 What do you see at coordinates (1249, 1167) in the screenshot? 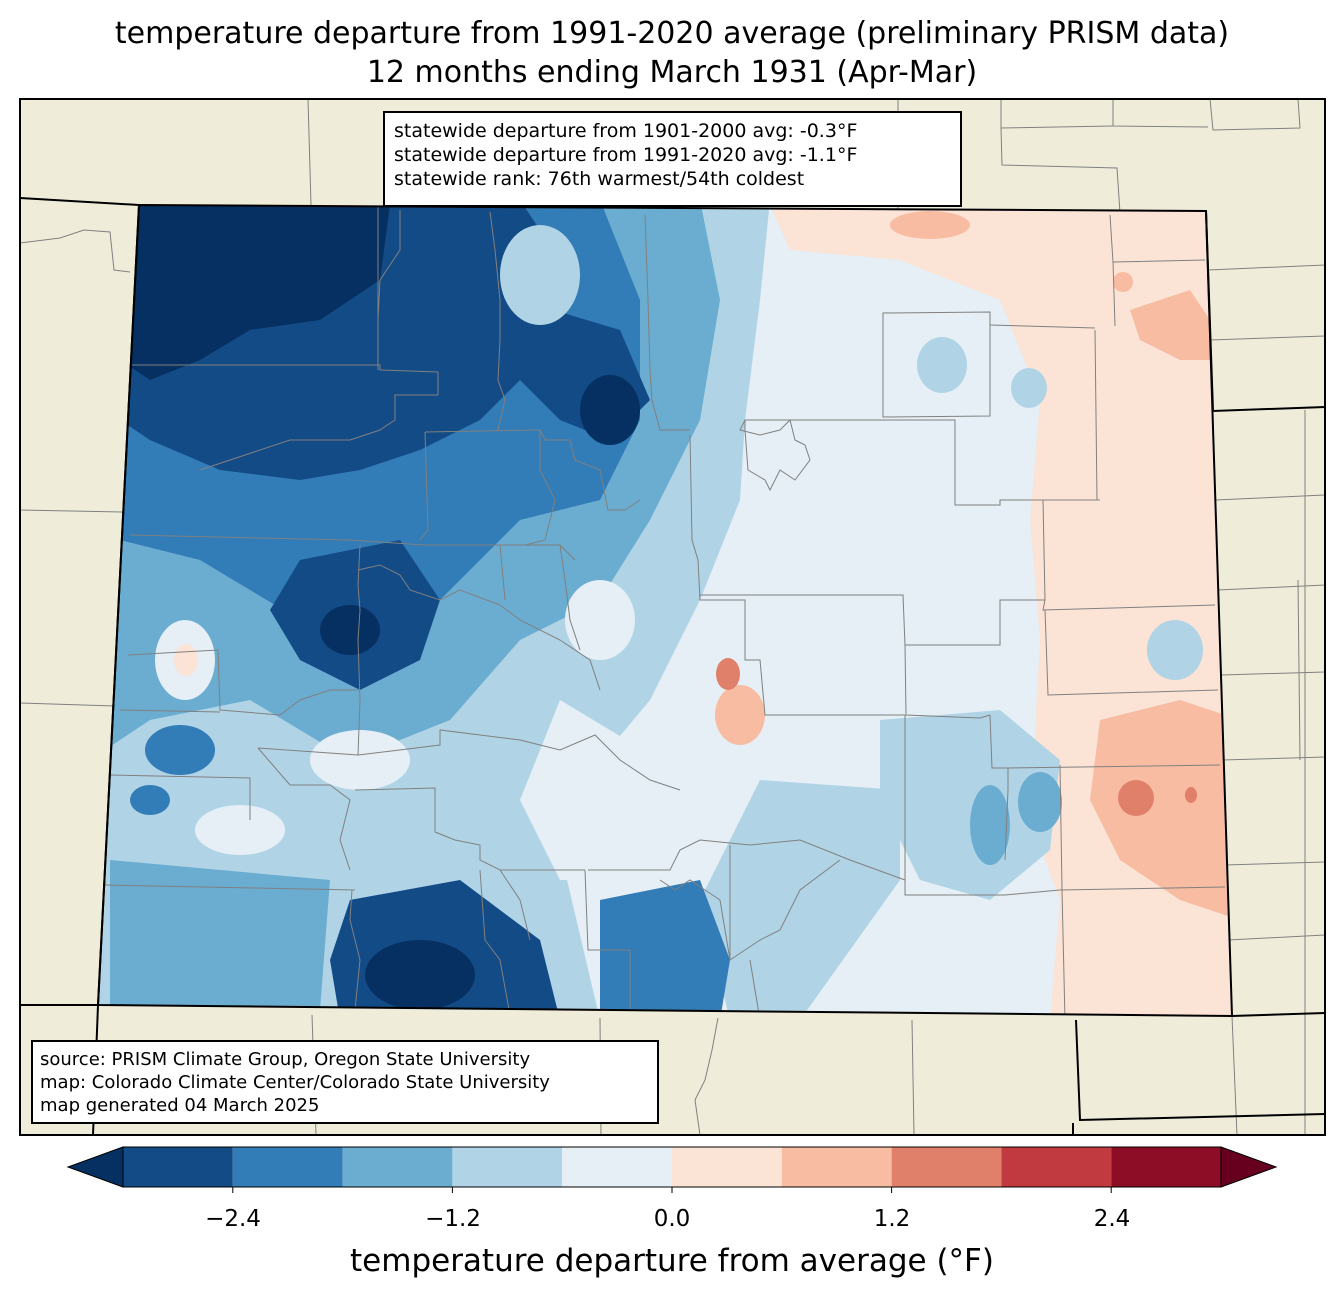
I see `colorbar-extend-high` at bounding box center [1249, 1167].